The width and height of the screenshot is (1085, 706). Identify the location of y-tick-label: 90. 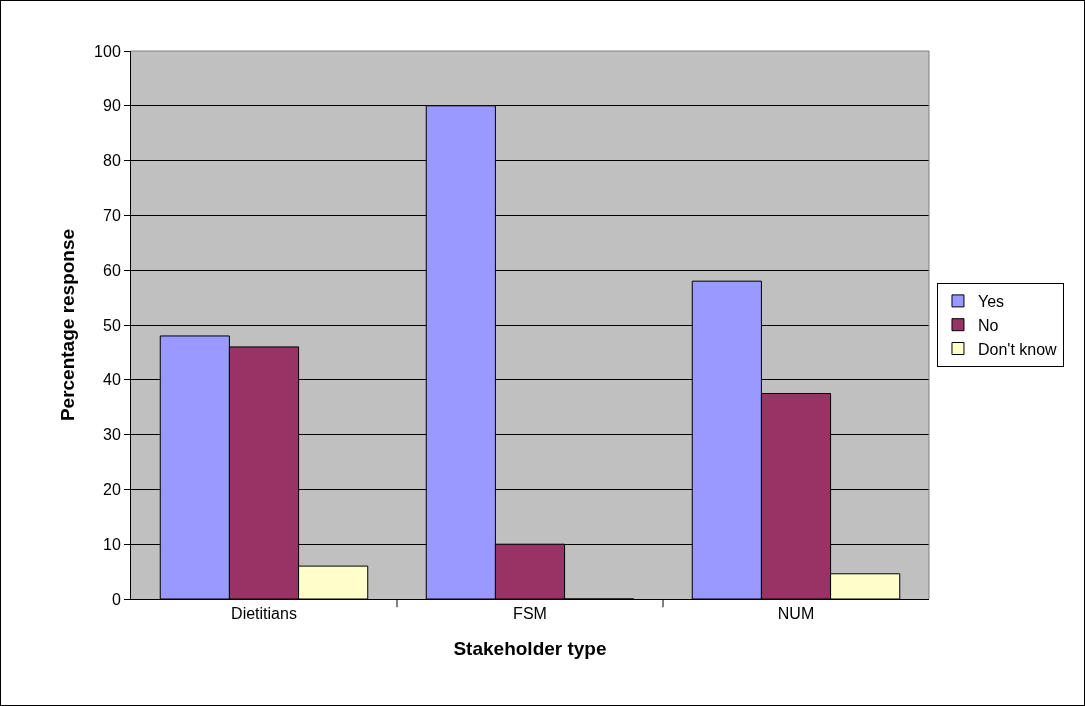
(112, 106).